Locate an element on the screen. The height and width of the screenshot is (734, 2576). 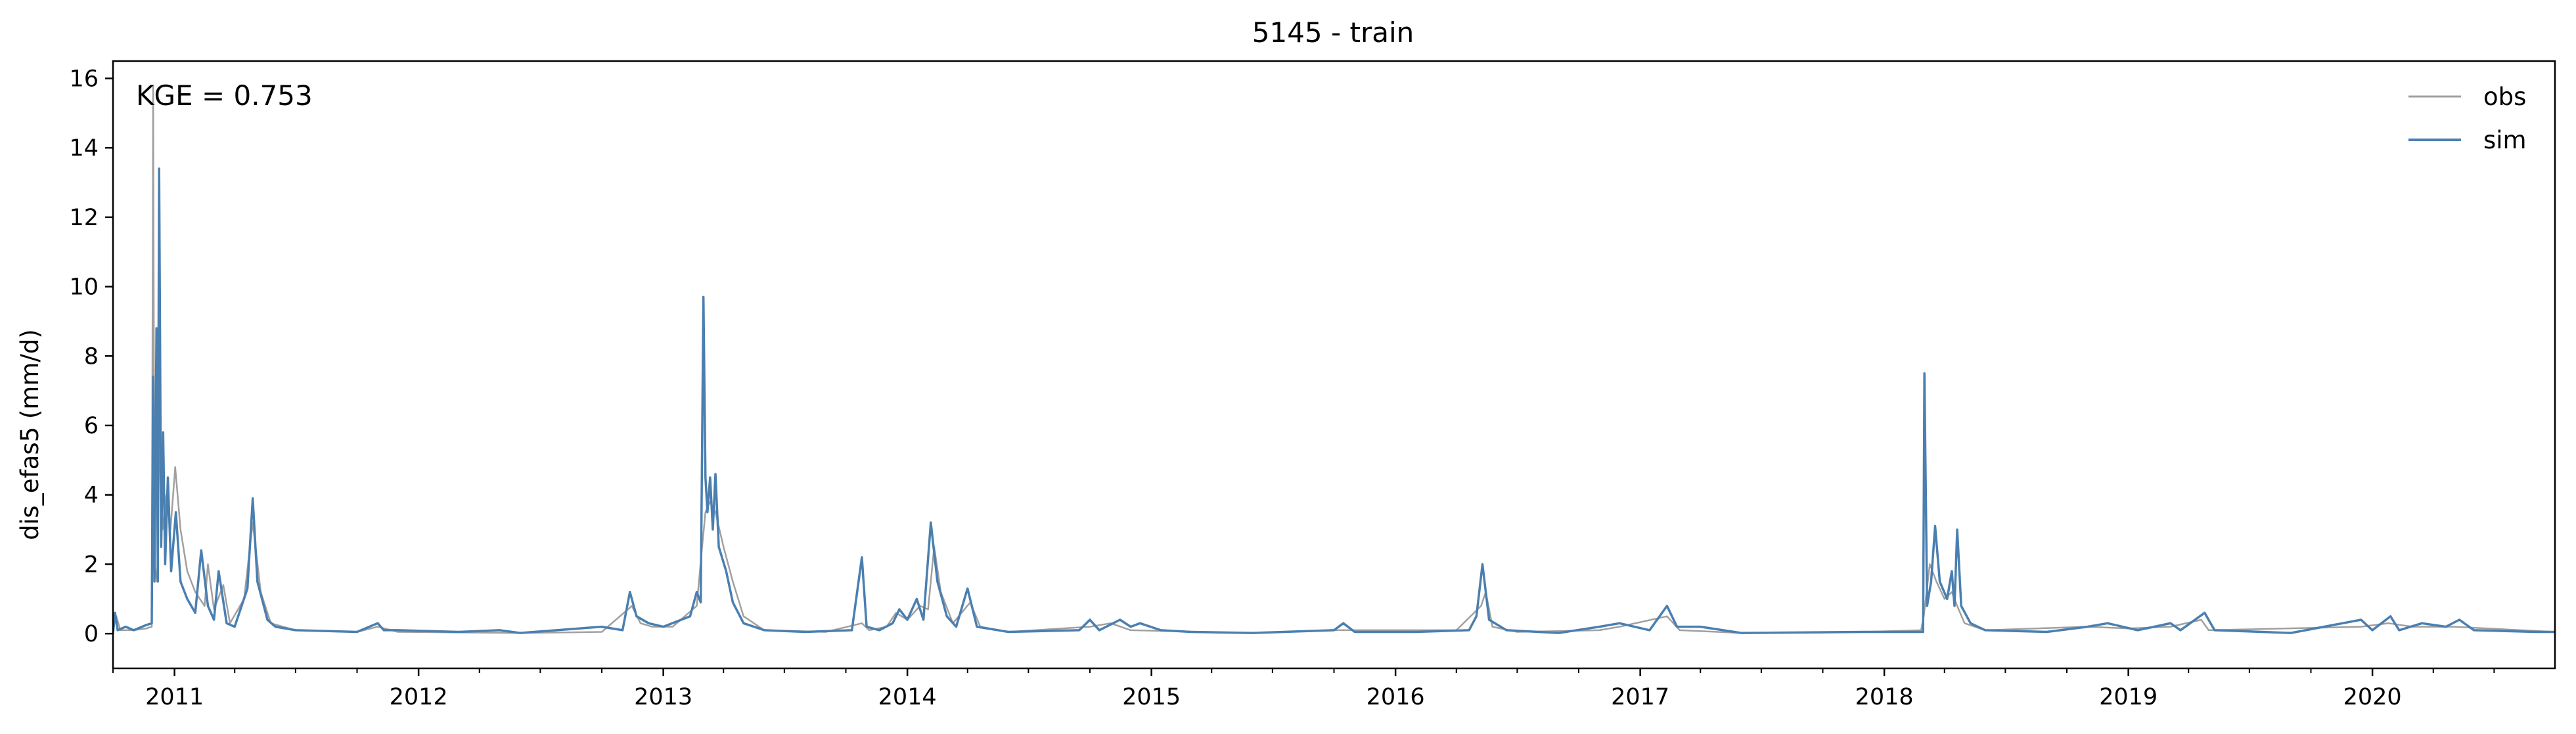
x-tick-label: 2012 is located at coordinates (419, 697).